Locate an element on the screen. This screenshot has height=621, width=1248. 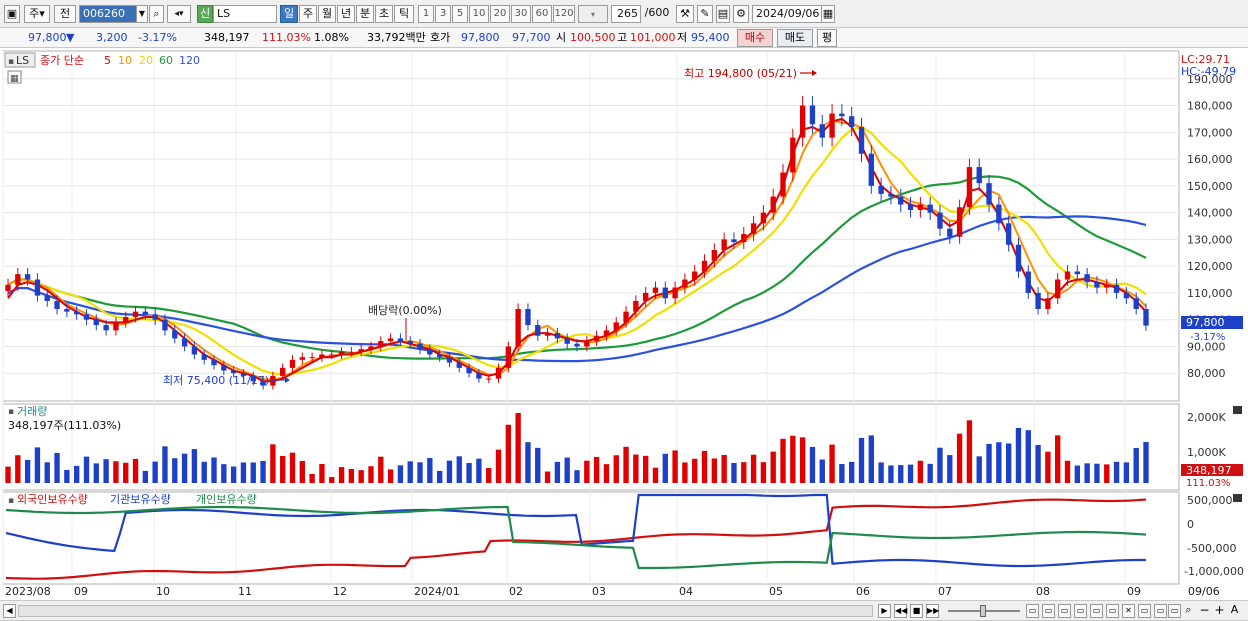
table-view-icon is located at coordinates (14, 77).